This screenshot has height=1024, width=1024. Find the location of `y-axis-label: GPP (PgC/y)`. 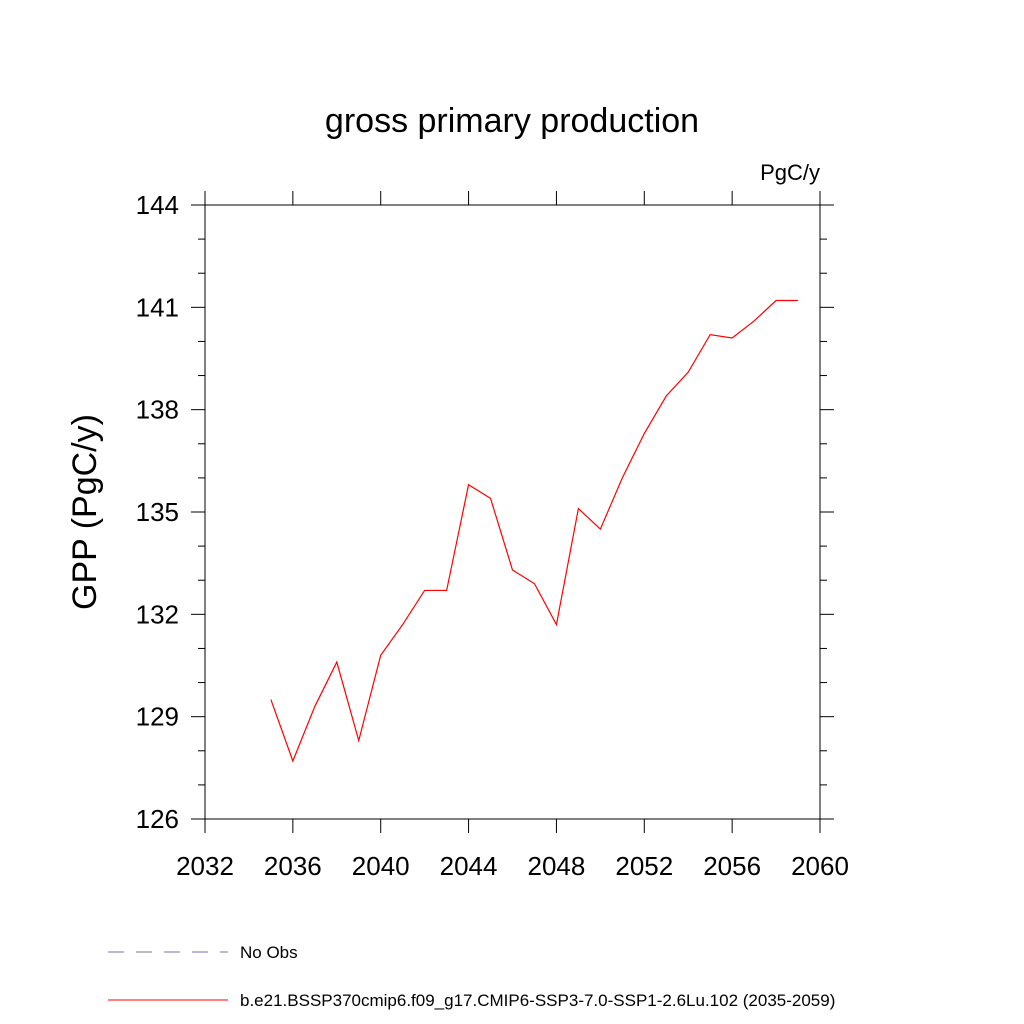

y-axis-label: GPP (PgC/y) is located at coordinates (85, 512).